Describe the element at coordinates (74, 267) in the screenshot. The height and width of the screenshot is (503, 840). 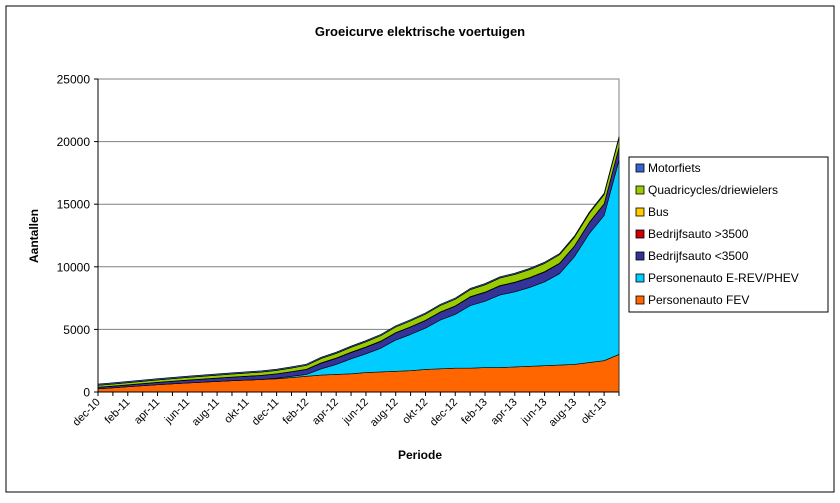
I see `y-tick-label: 10000` at that location.